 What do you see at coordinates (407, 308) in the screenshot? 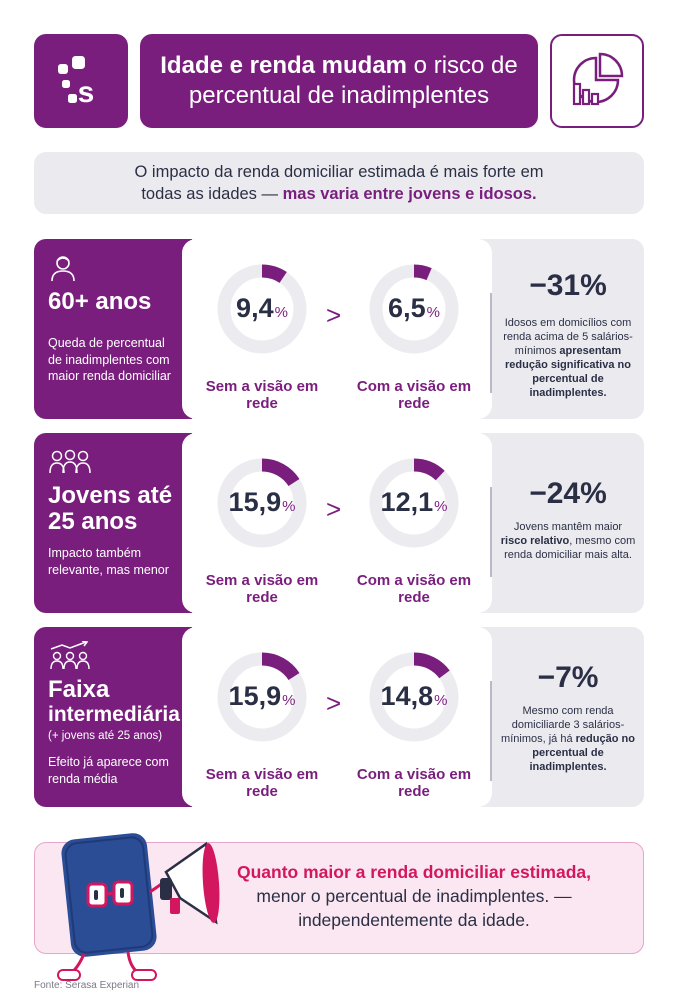
I see `value-number: 6,5` at bounding box center [407, 308].